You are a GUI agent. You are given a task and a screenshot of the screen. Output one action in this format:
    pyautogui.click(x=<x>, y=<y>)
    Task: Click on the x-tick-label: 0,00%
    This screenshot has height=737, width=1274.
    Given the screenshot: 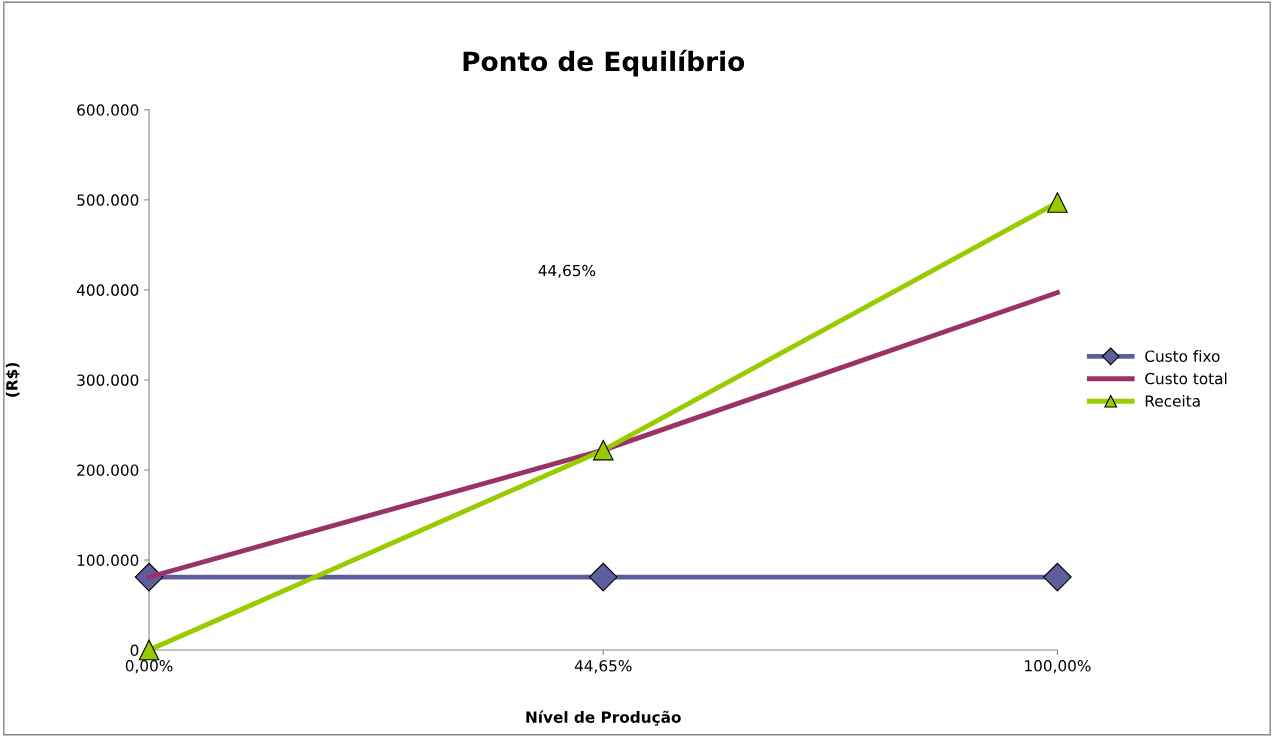 What is the action you would take?
    pyautogui.click(x=149, y=667)
    